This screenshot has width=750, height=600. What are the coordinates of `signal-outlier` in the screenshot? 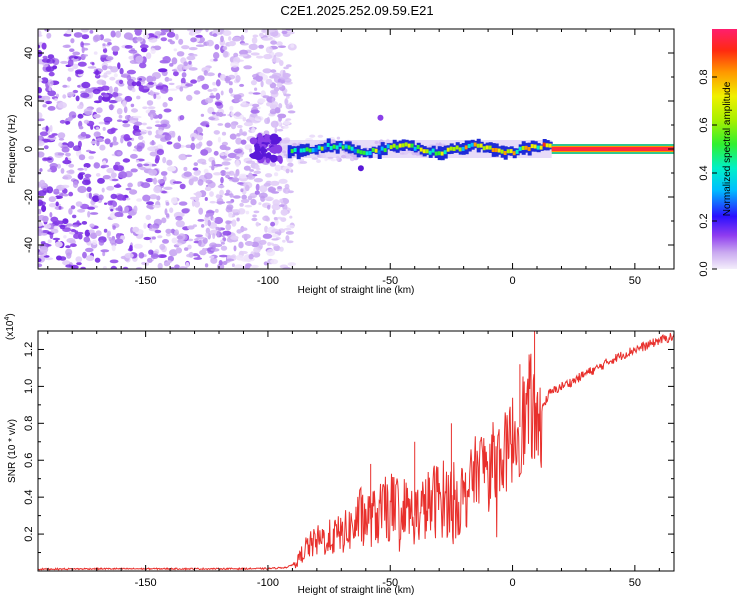 It's located at (360, 168).